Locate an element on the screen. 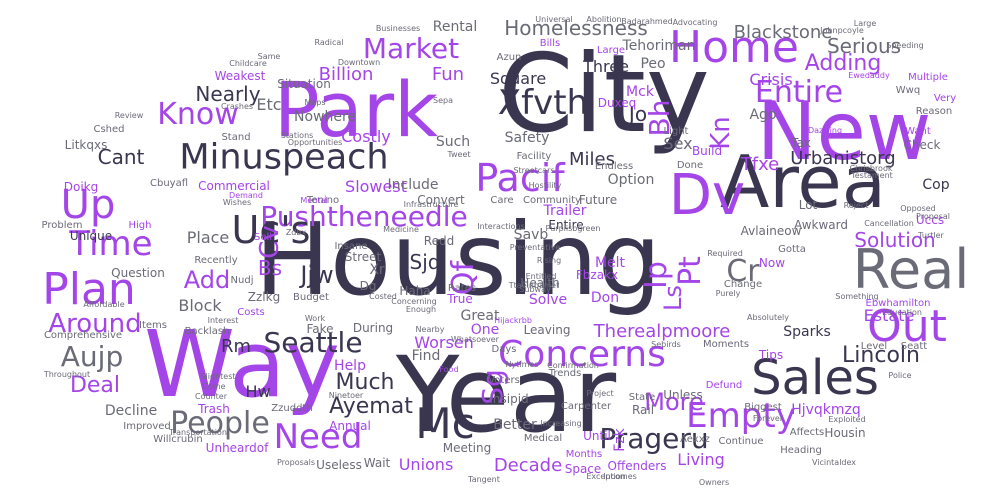 The image size is (997, 501). word-future: Future is located at coordinates (598, 200).